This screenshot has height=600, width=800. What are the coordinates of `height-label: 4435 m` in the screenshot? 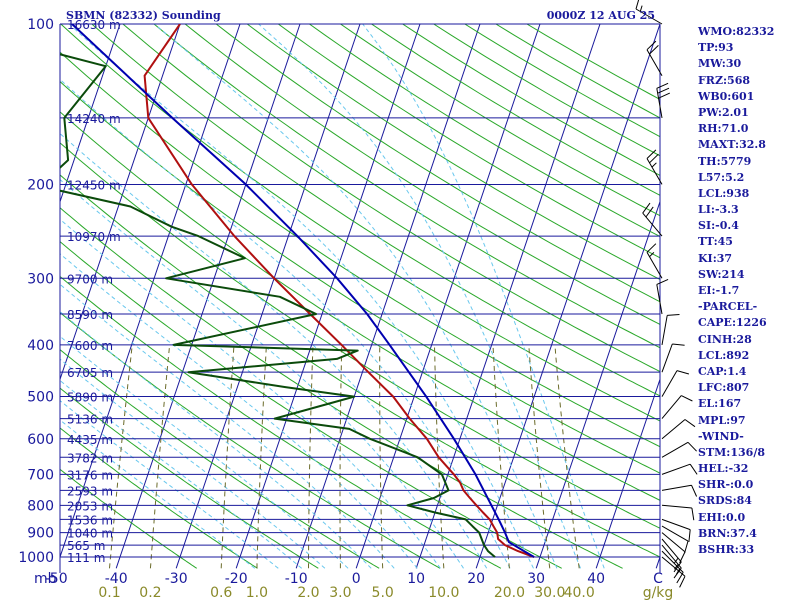 It's located at (90, 440).